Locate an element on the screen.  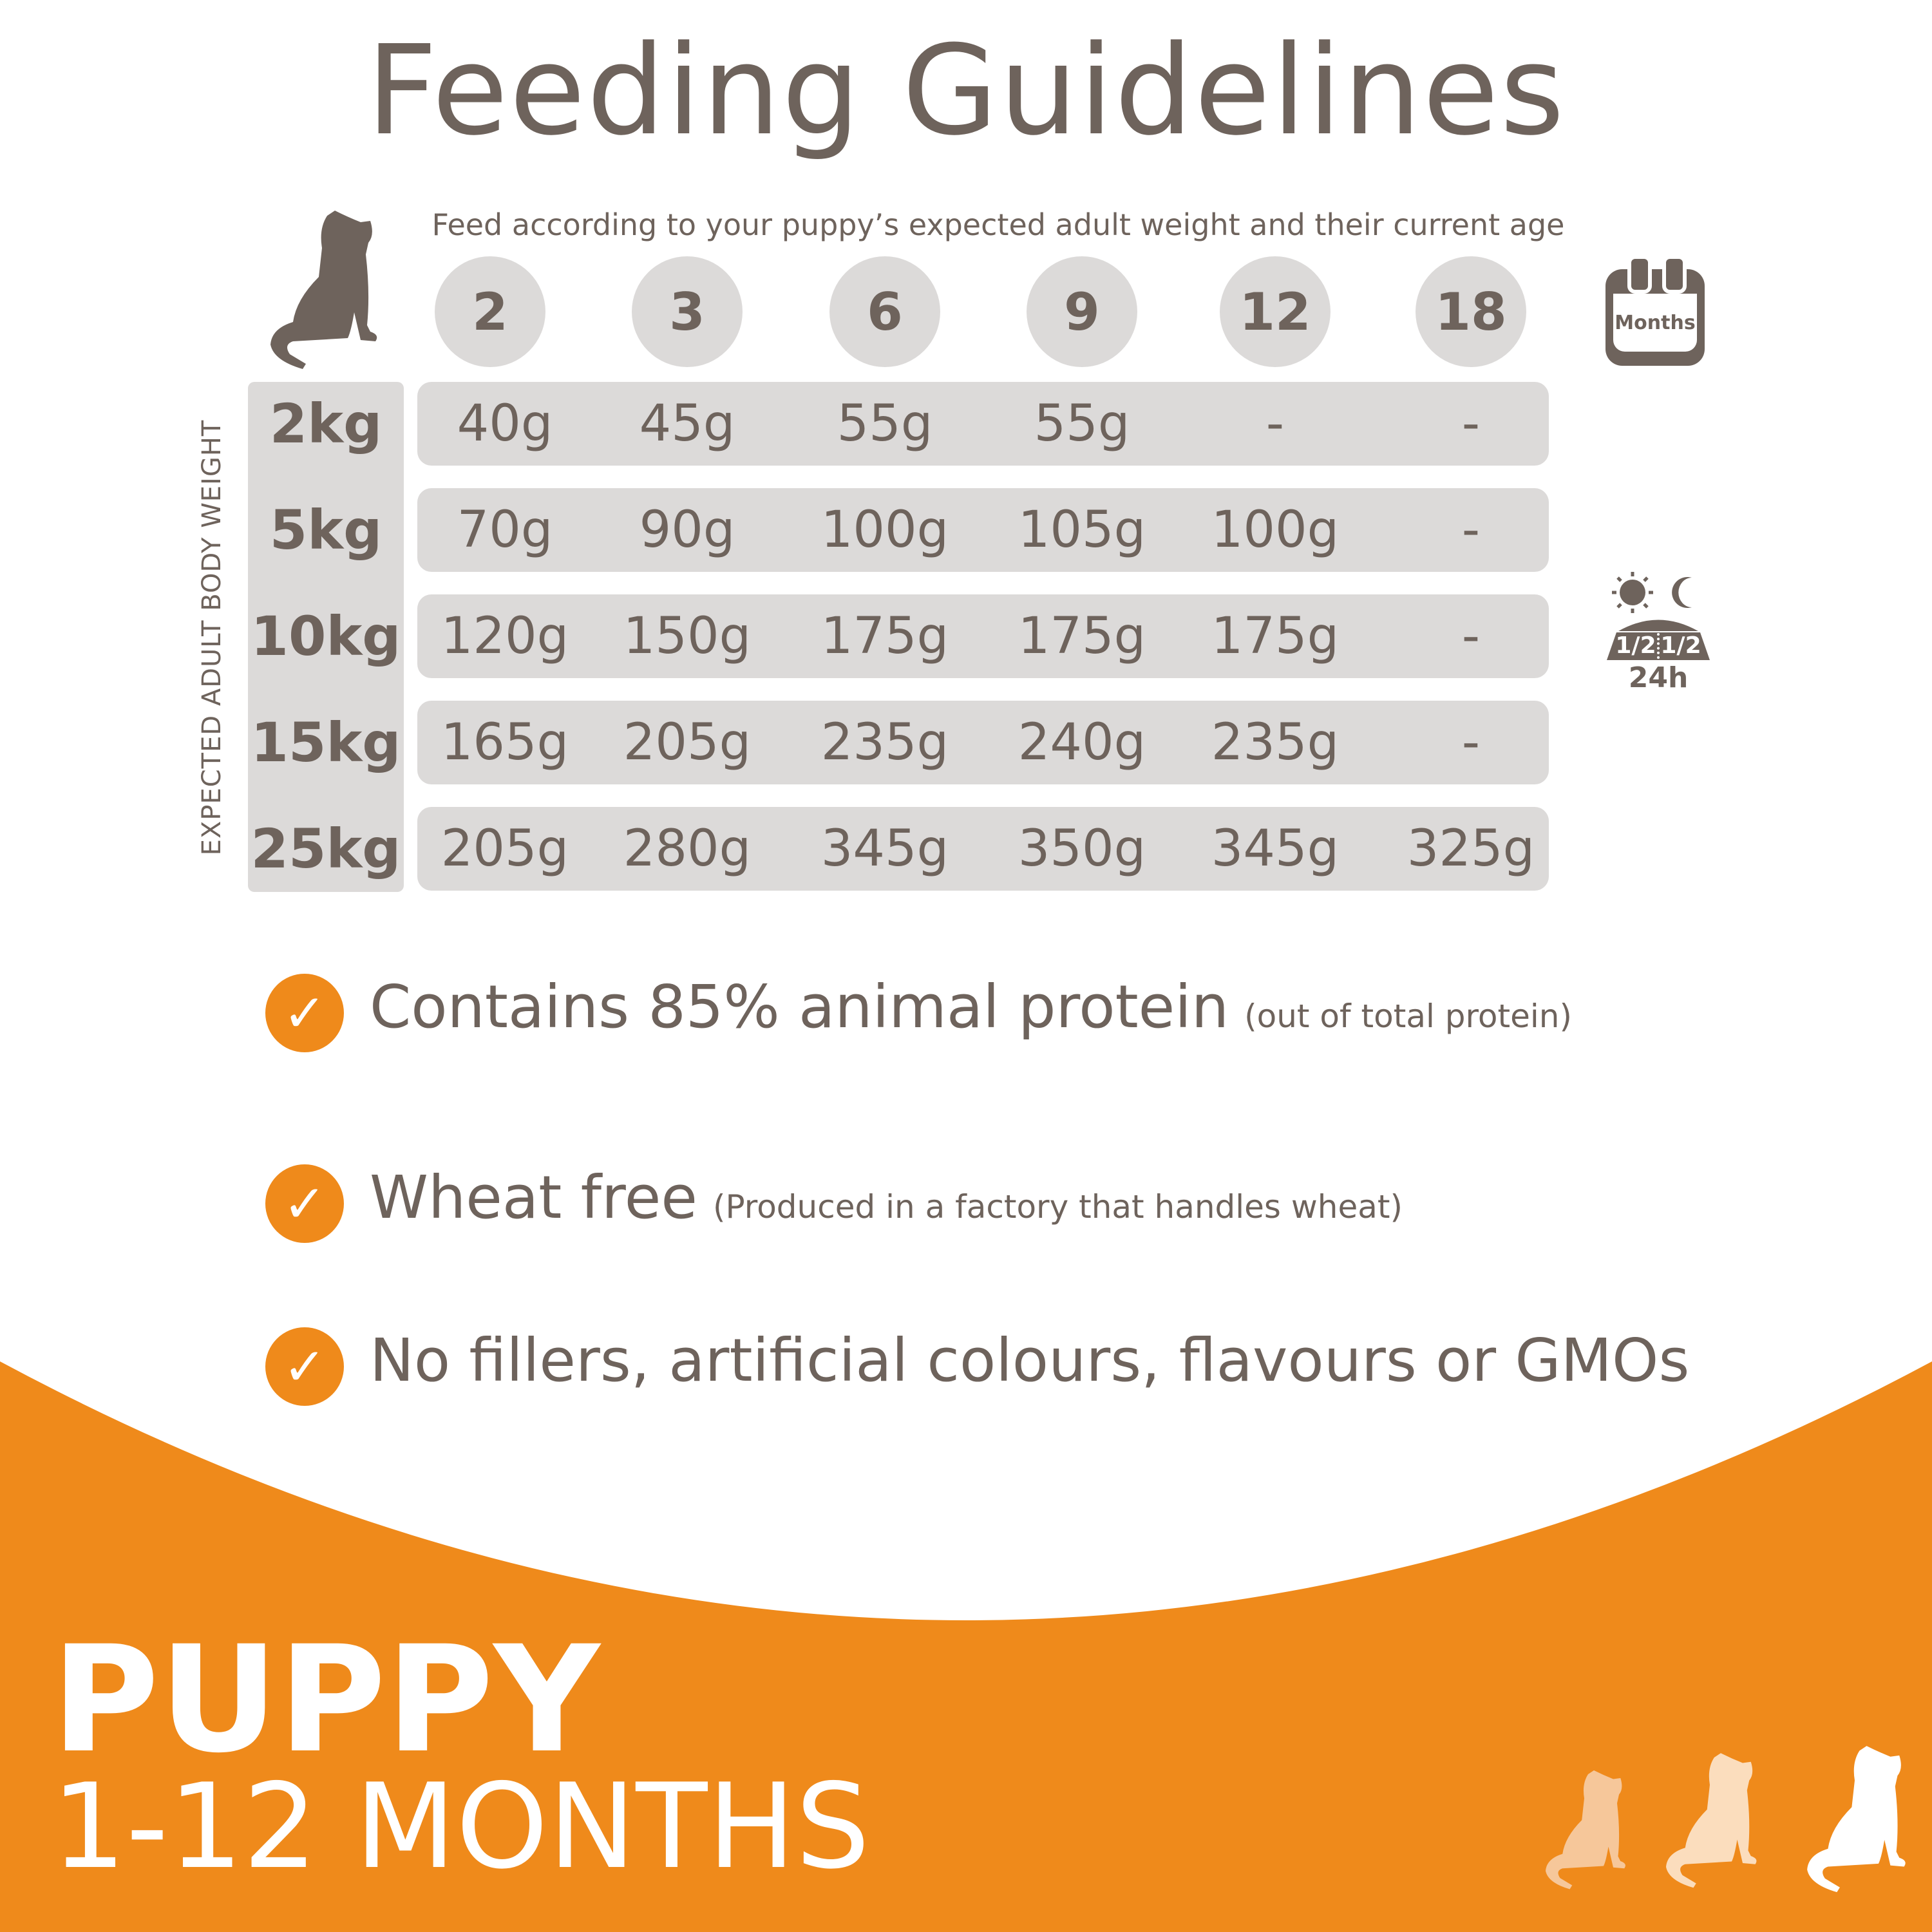
calendar-icon: Months is located at coordinates (1655, 310).